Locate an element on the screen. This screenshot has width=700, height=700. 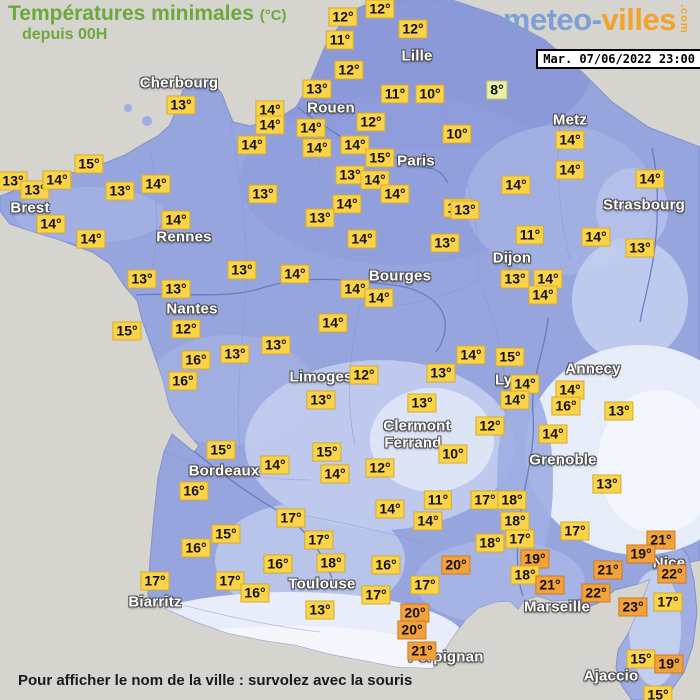
temperature-label: 23° is located at coordinates (633, 607).